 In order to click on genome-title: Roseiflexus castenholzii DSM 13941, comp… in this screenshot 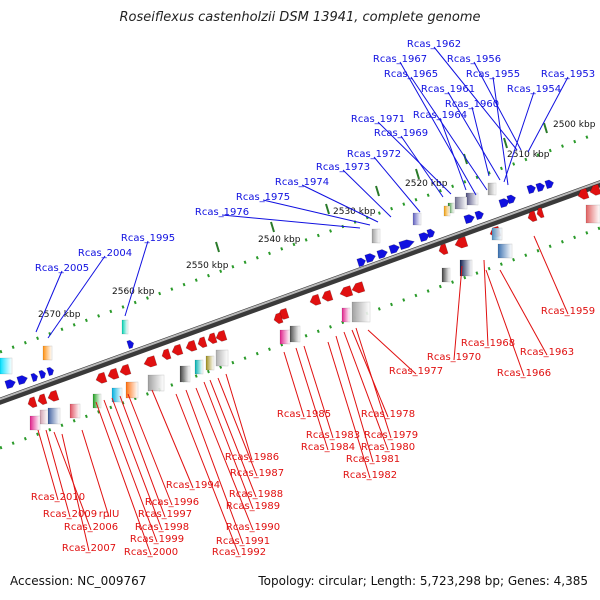, I will do `click(300, 17)`.